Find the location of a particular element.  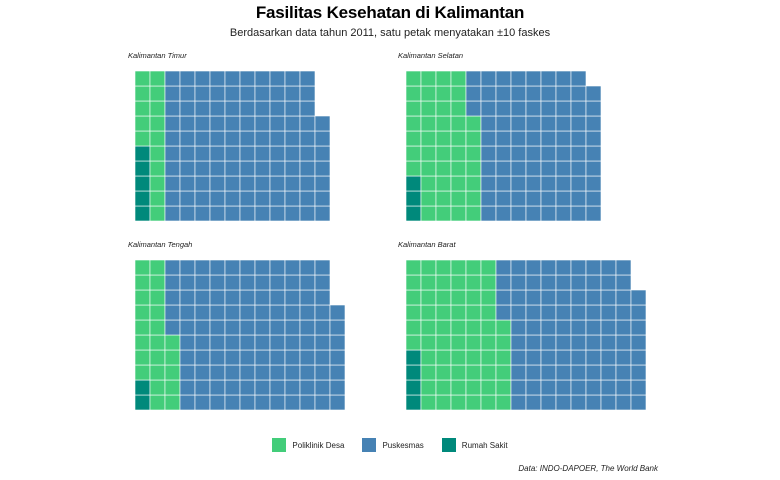

waffle-cell-rumah-sakit is located at coordinates (413, 387).